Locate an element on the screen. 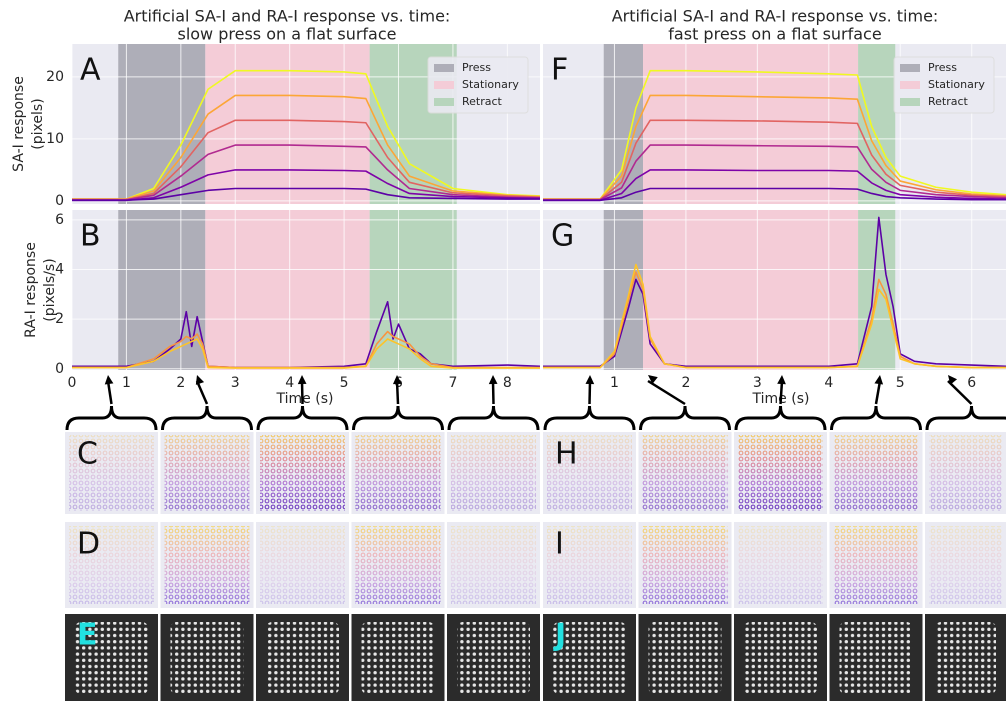  y-axis-label: RA-I response is located at coordinates (31, 290).